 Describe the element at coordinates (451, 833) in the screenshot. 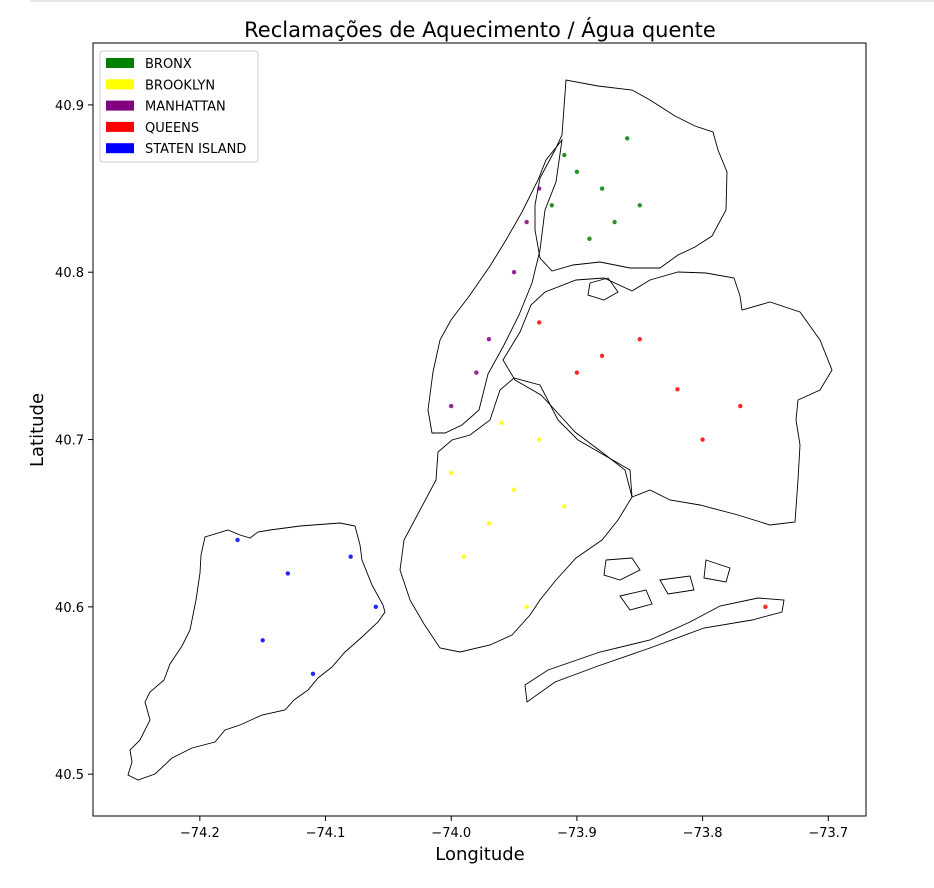

I see `x-tick-label: −74.0` at that location.